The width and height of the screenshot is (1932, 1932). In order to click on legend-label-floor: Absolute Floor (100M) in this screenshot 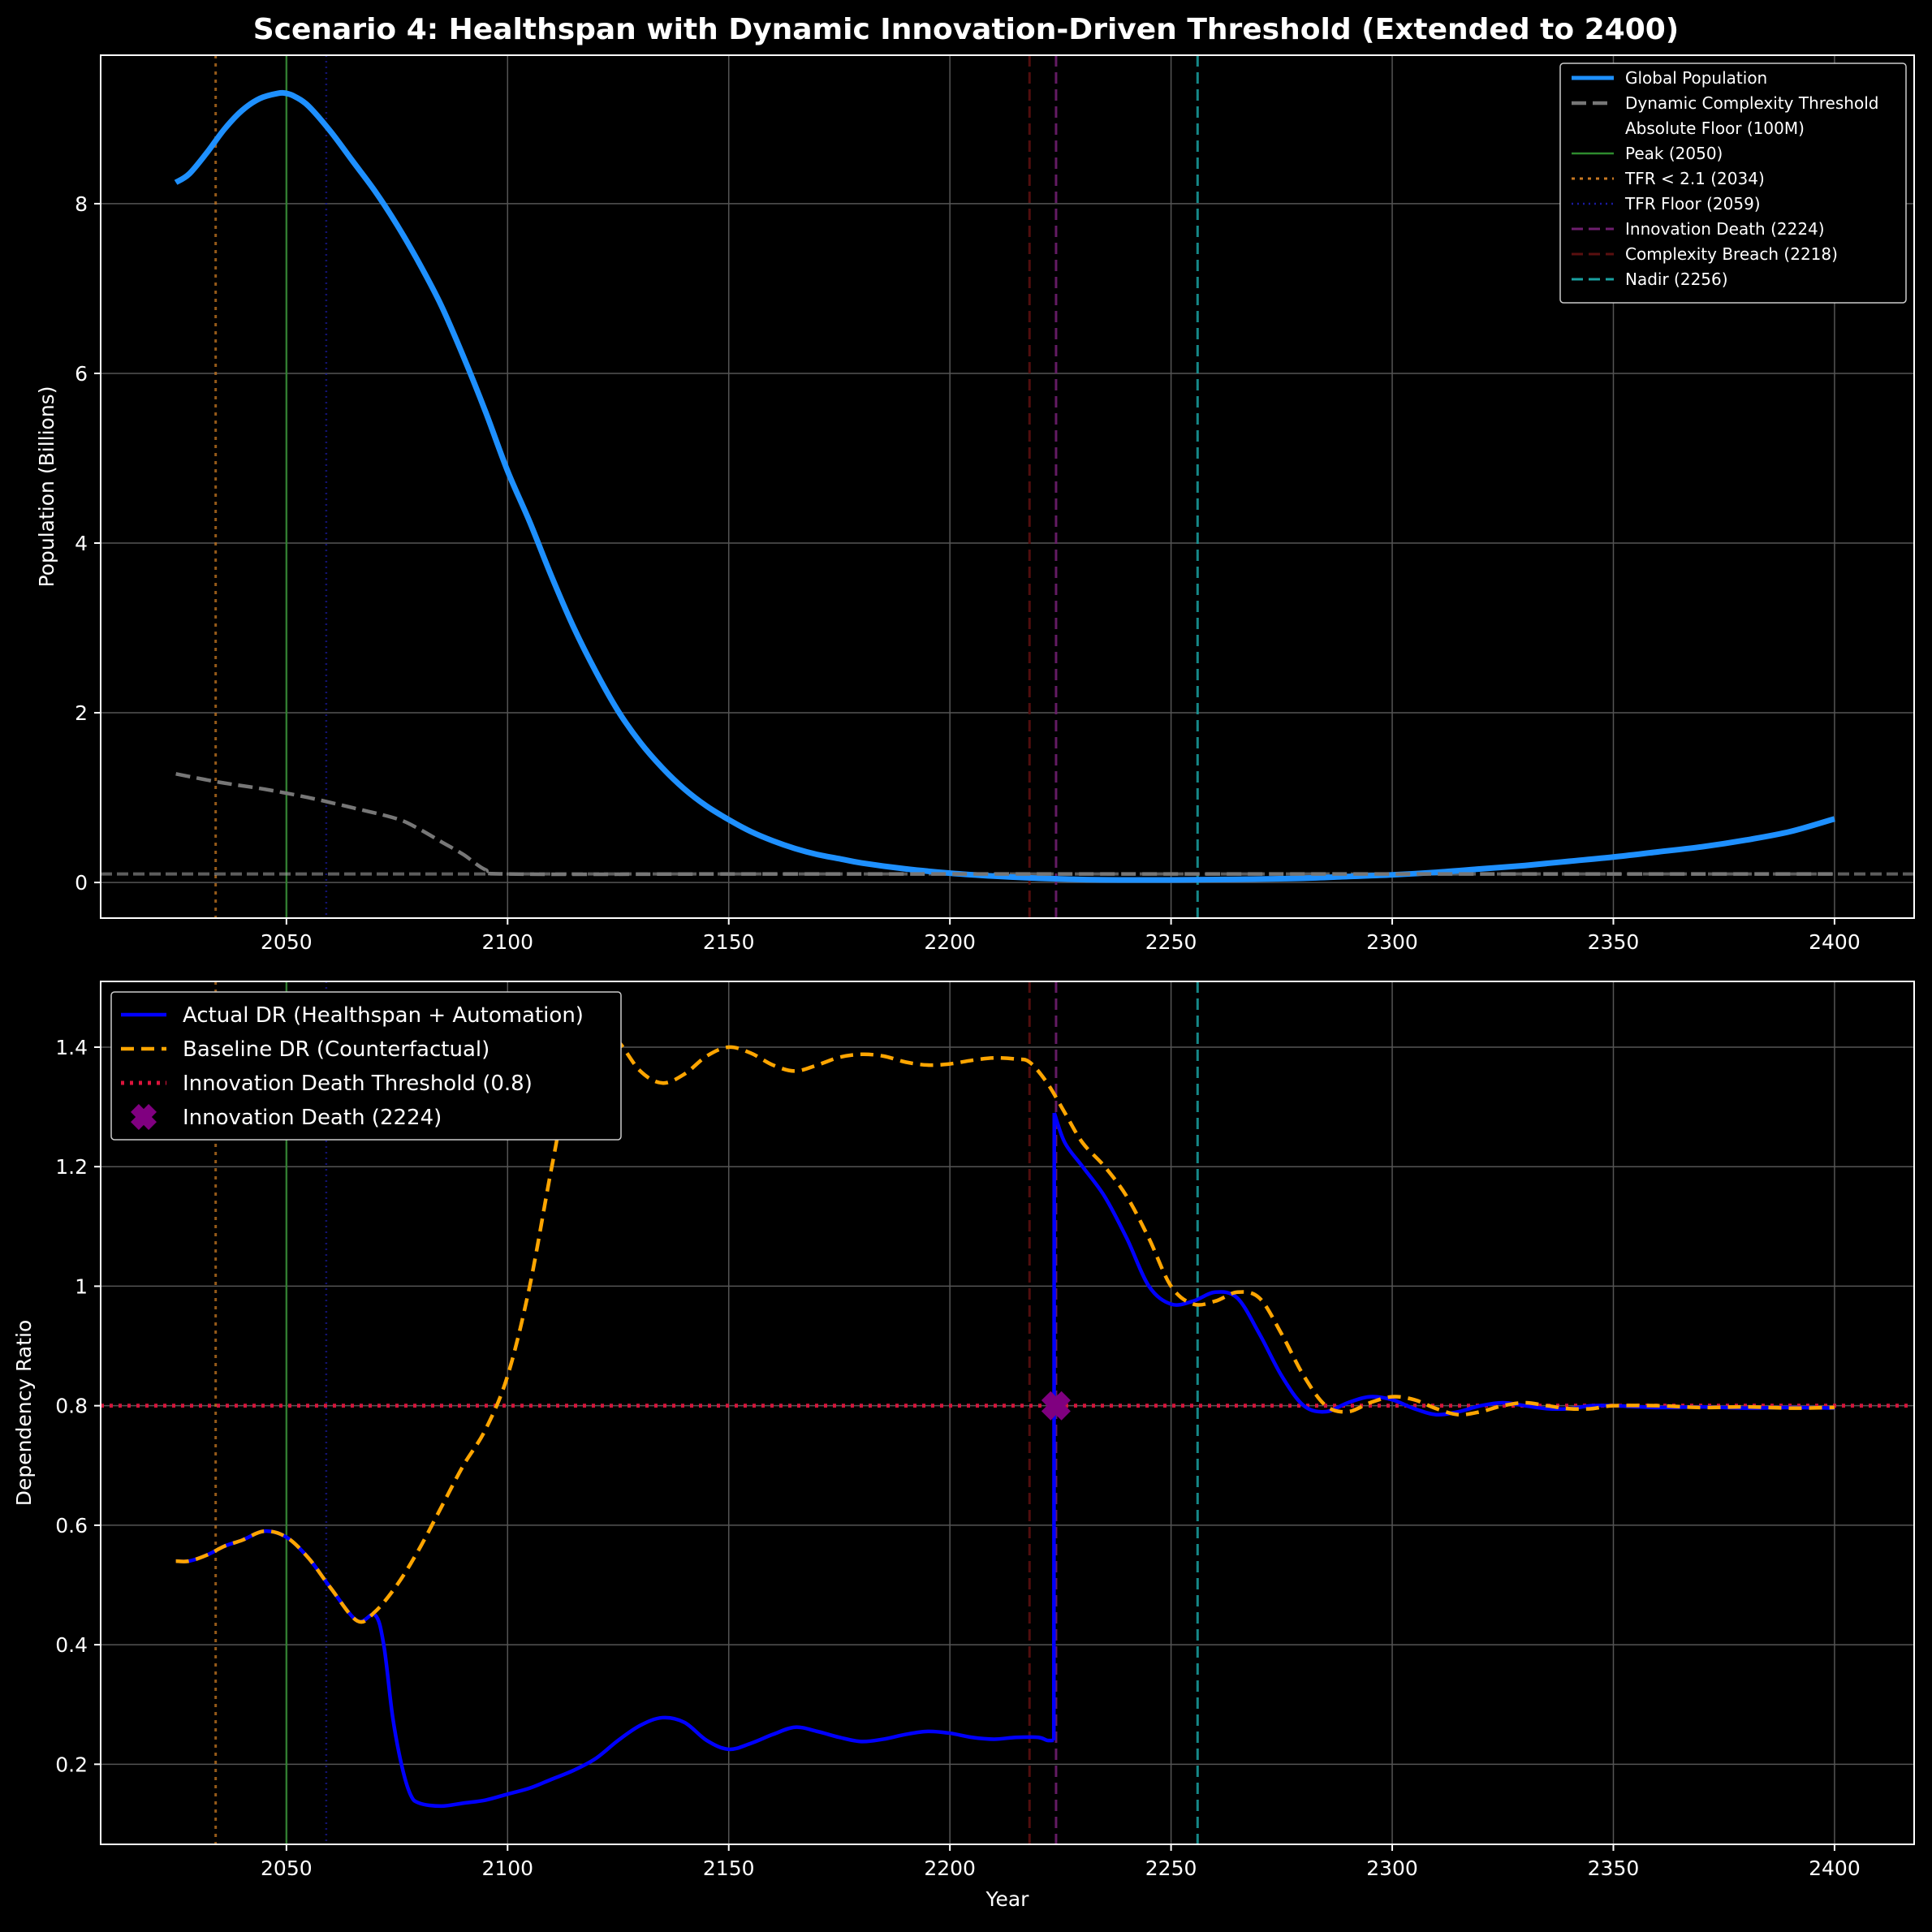, I will do `click(1715, 128)`.